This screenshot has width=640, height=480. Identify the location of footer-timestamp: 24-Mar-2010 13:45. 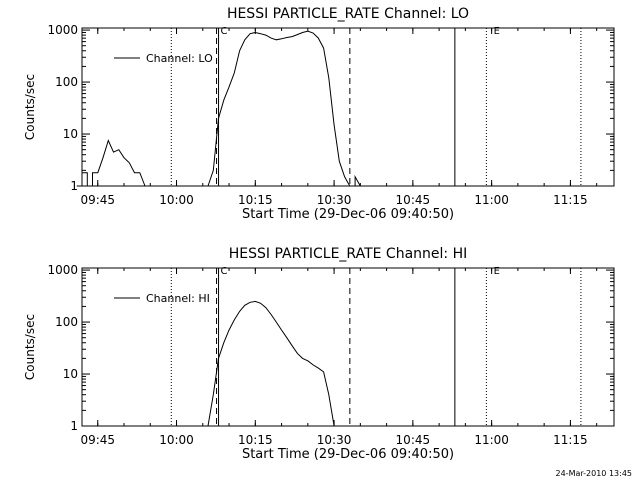
(594, 473).